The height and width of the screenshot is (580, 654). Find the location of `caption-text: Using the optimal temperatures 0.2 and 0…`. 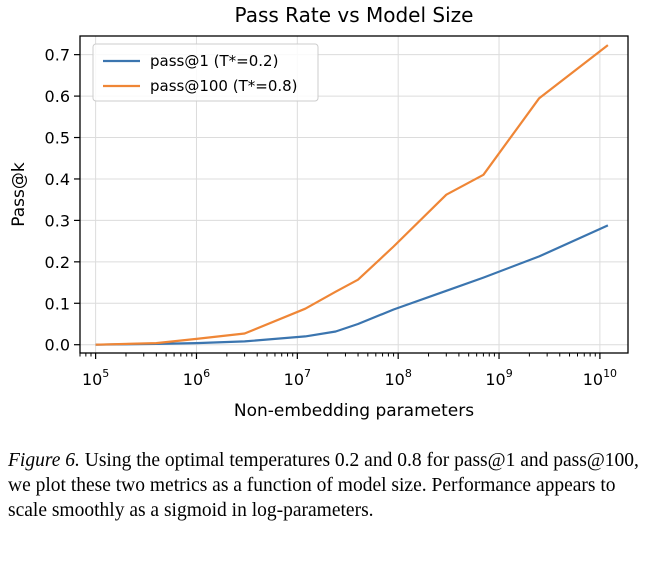

caption-text: Using the optimal temperatures 0.2 and 0… is located at coordinates (323, 485).